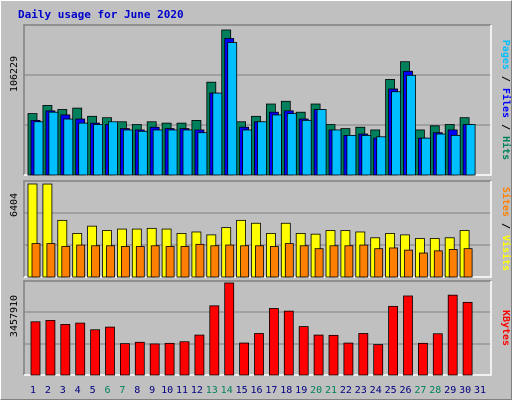  What do you see at coordinates (316, 390) in the screenshot?
I see `day-label-20: 20` at bounding box center [316, 390].